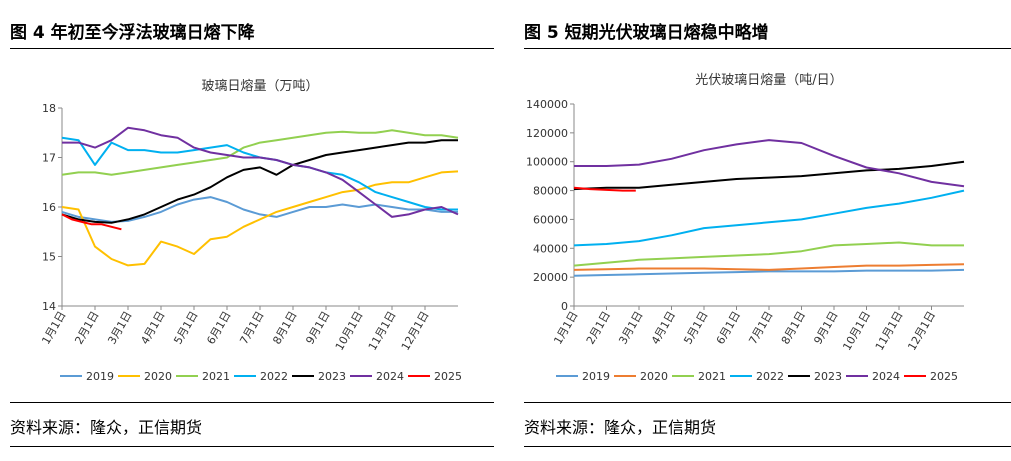  I want to click on y-tick-label: 100000, so click(547, 162).